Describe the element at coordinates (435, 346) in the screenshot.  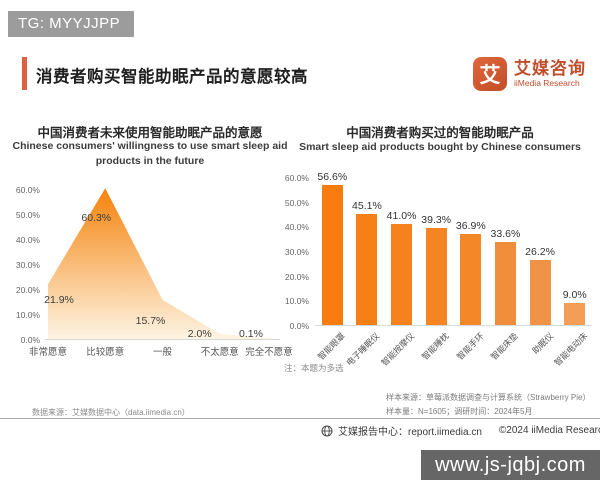
I see `bar-x-label: 智能睡枕` at that location.